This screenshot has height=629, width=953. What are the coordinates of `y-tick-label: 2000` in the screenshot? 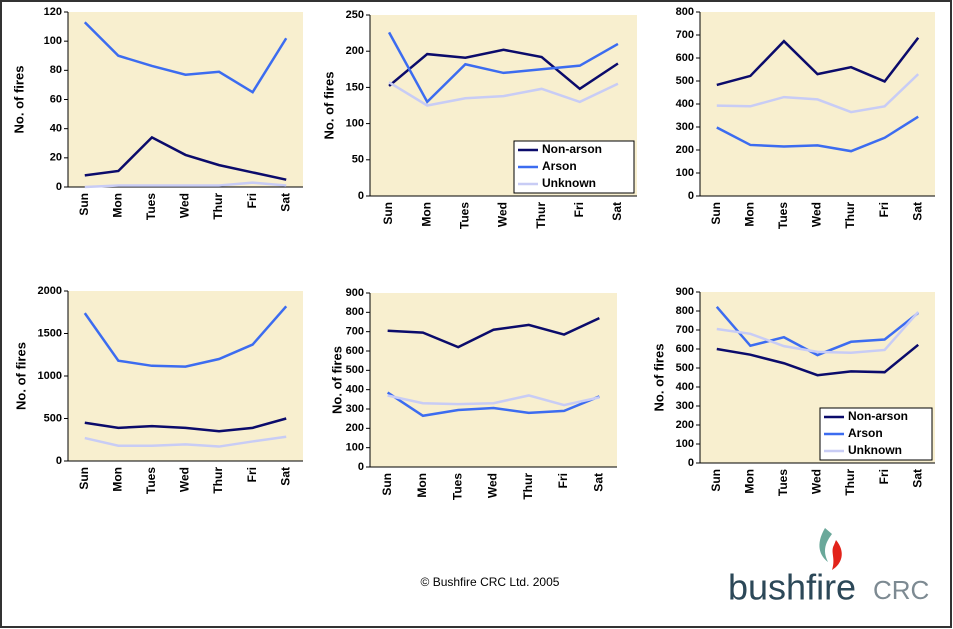 It's located at (50, 291).